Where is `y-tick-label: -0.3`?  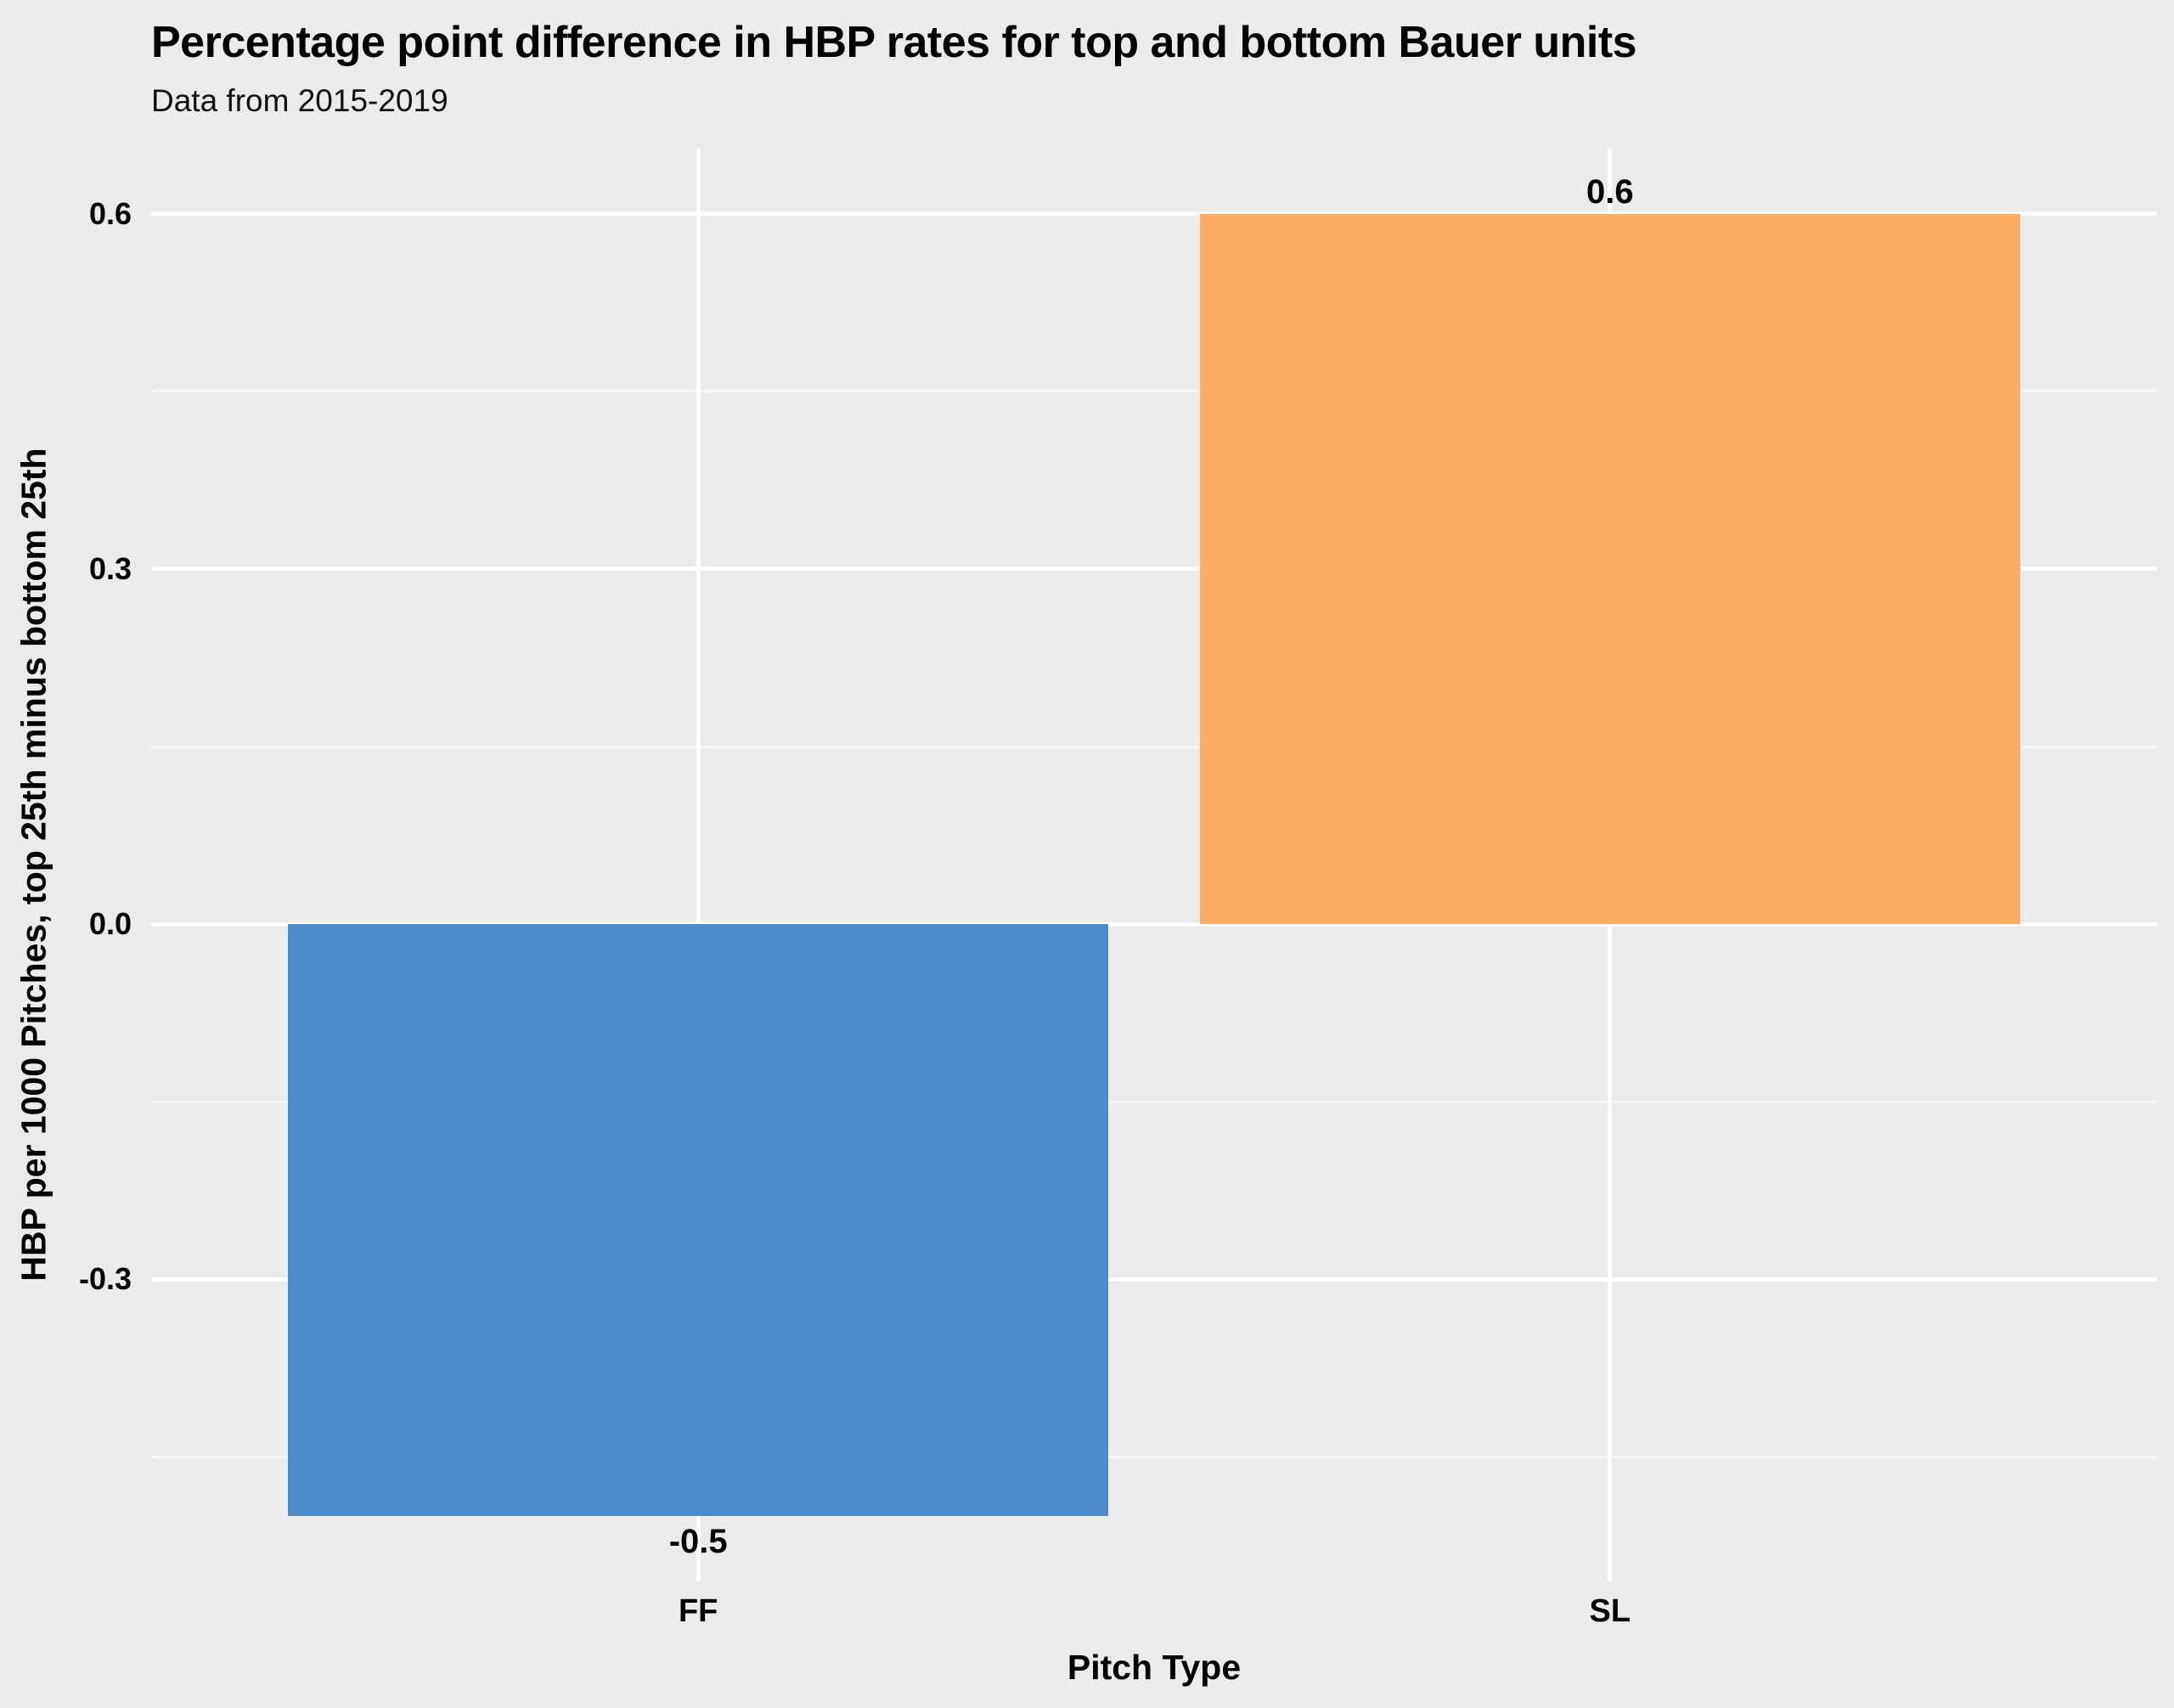 y-tick-label: -0.3 is located at coordinates (105, 1279).